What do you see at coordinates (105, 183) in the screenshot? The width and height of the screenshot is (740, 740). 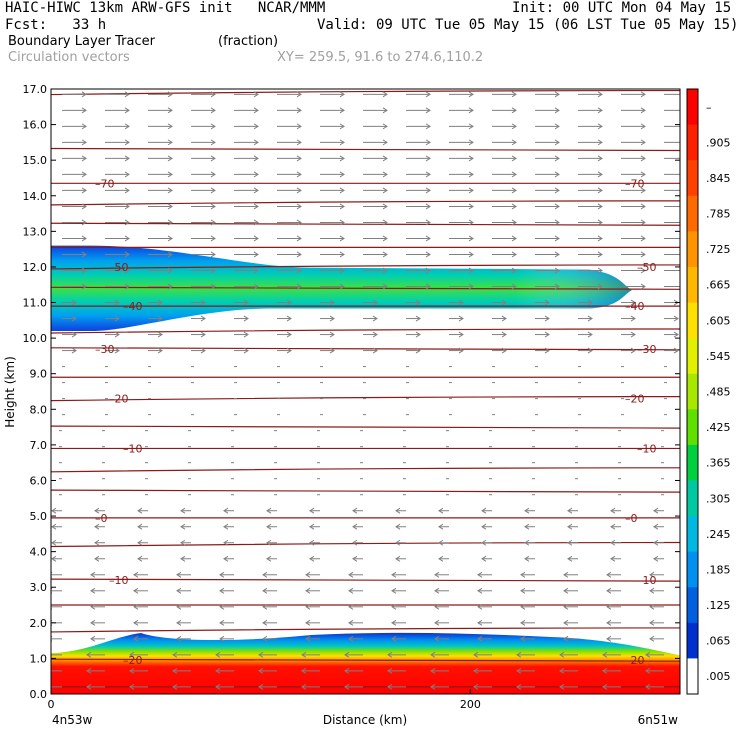 I see `isotherm-label: –70` at bounding box center [105, 183].